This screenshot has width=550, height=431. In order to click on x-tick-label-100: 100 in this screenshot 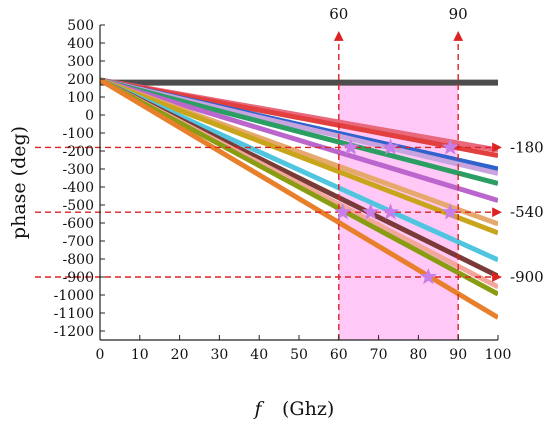, I will do `click(498, 355)`.